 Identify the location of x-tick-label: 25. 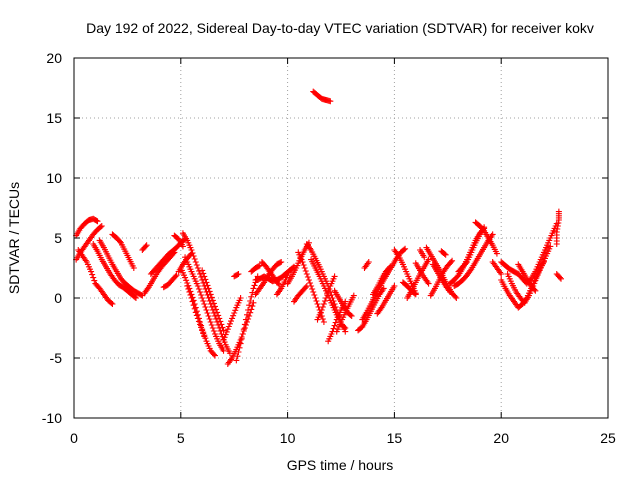
(608, 438).